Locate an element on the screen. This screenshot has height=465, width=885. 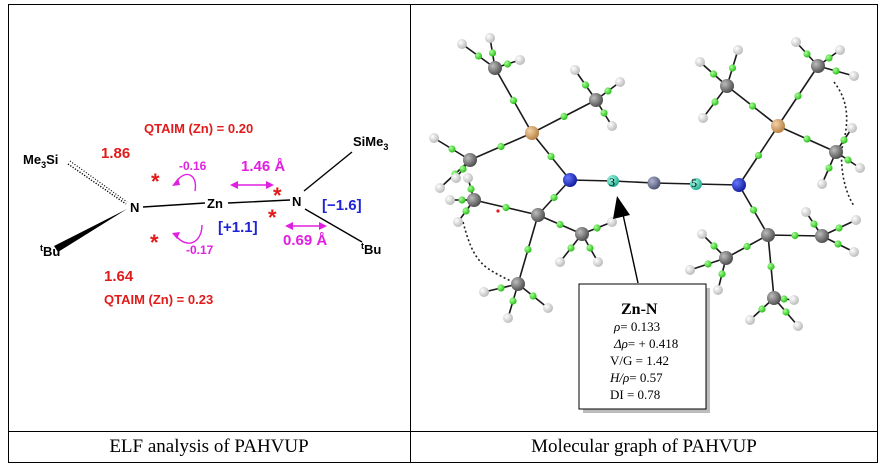
qtaim-bottom: QTAIM (Zn) = 0.23 is located at coordinates (158, 299).